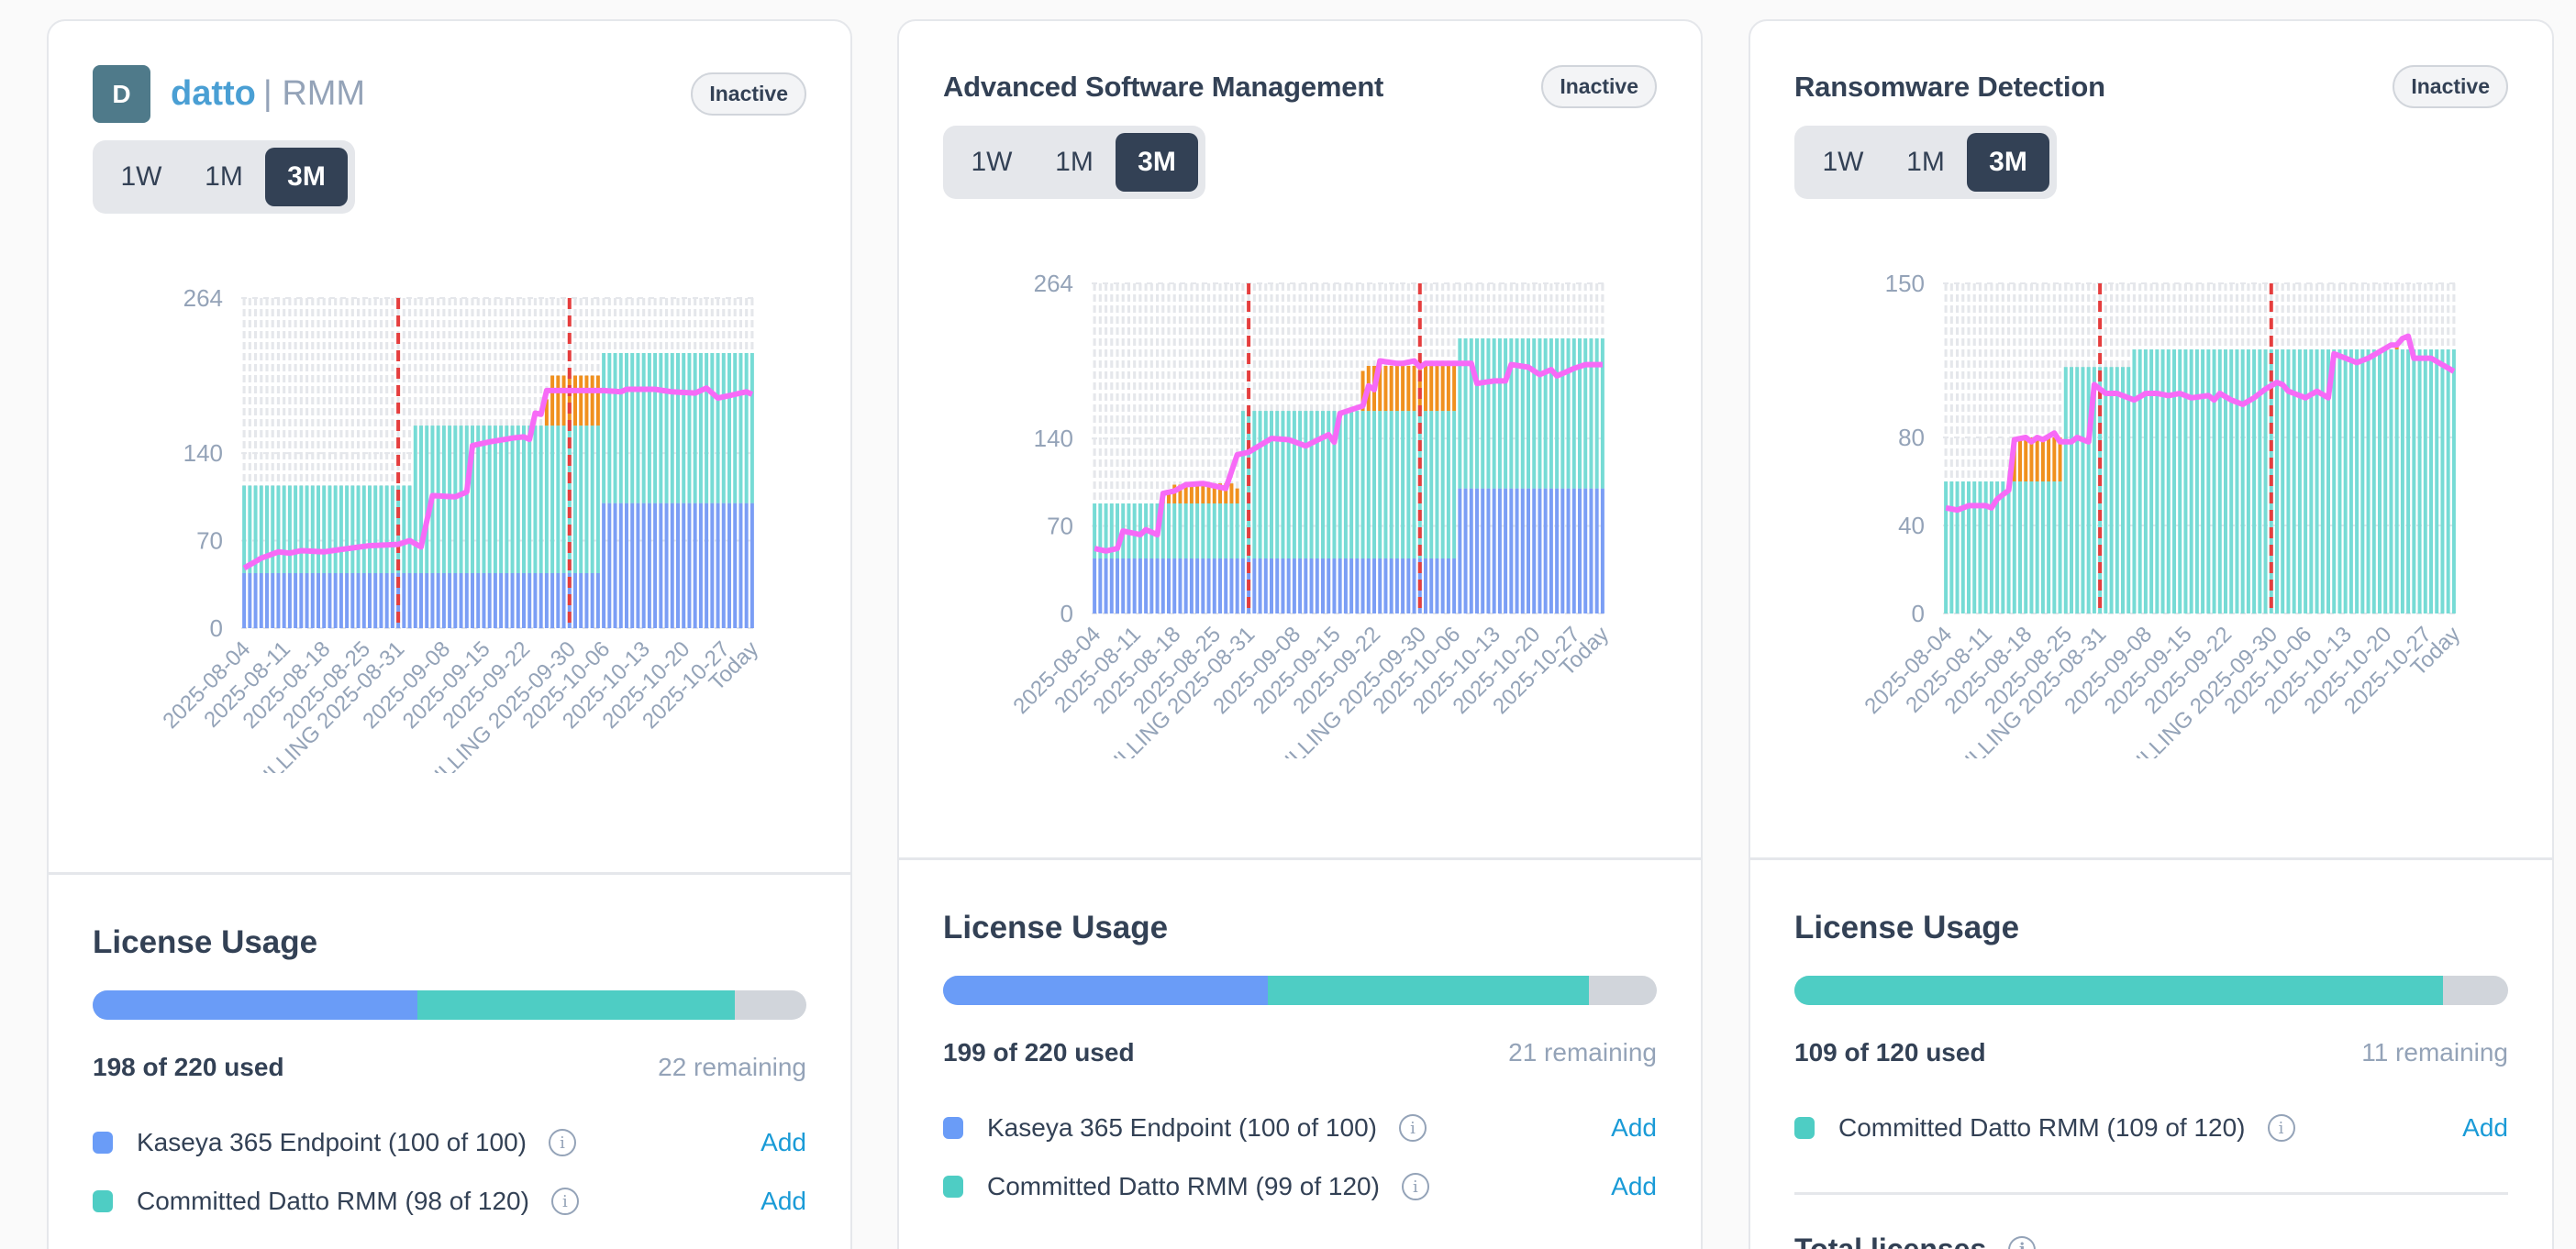 The image size is (2576, 1249). Describe the element at coordinates (203, 298) in the screenshot. I see `y-tick-label: 264` at that location.